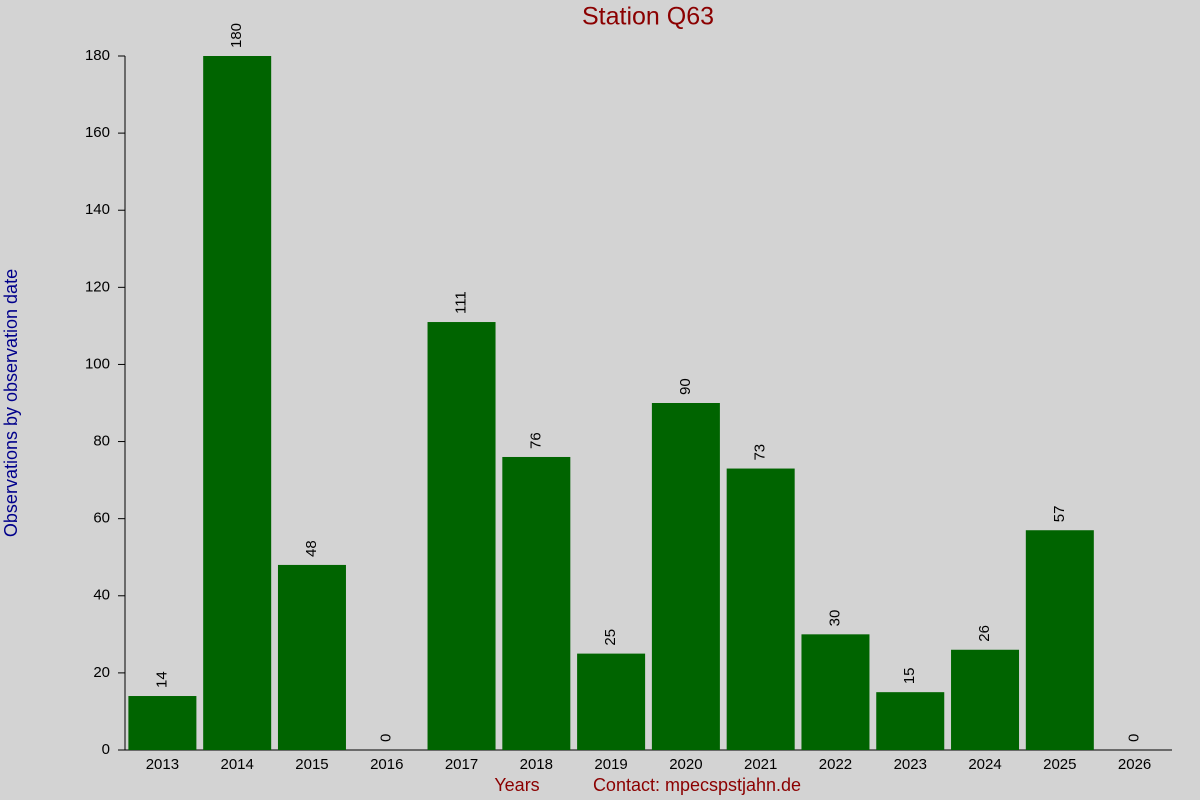  What do you see at coordinates (910, 764) in the screenshot?
I see `x-tick-label: 2023` at bounding box center [910, 764].